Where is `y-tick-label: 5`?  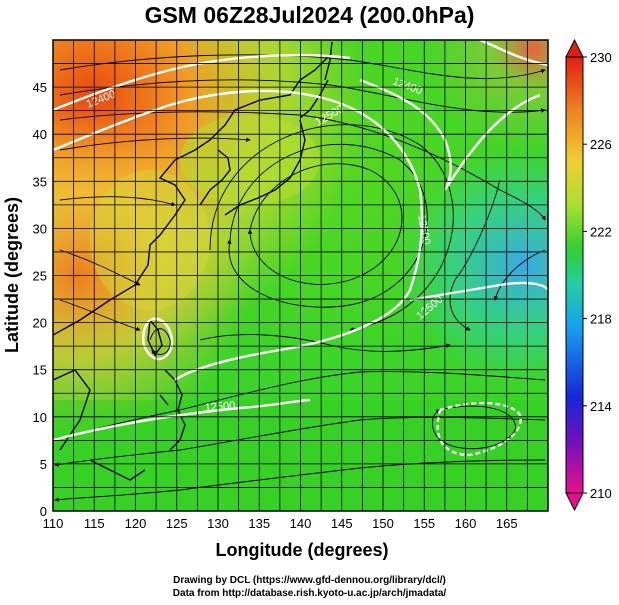 y-tick-label: 5 is located at coordinates (43, 464).